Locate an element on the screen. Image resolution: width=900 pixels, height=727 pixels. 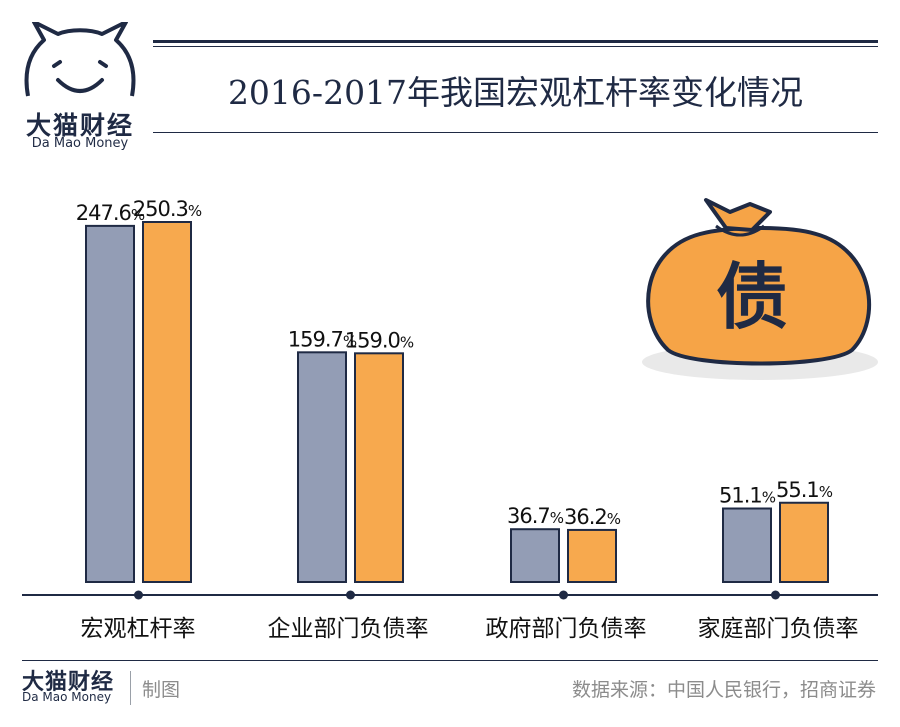
data-label: 51.1% is located at coordinates (747, 496).